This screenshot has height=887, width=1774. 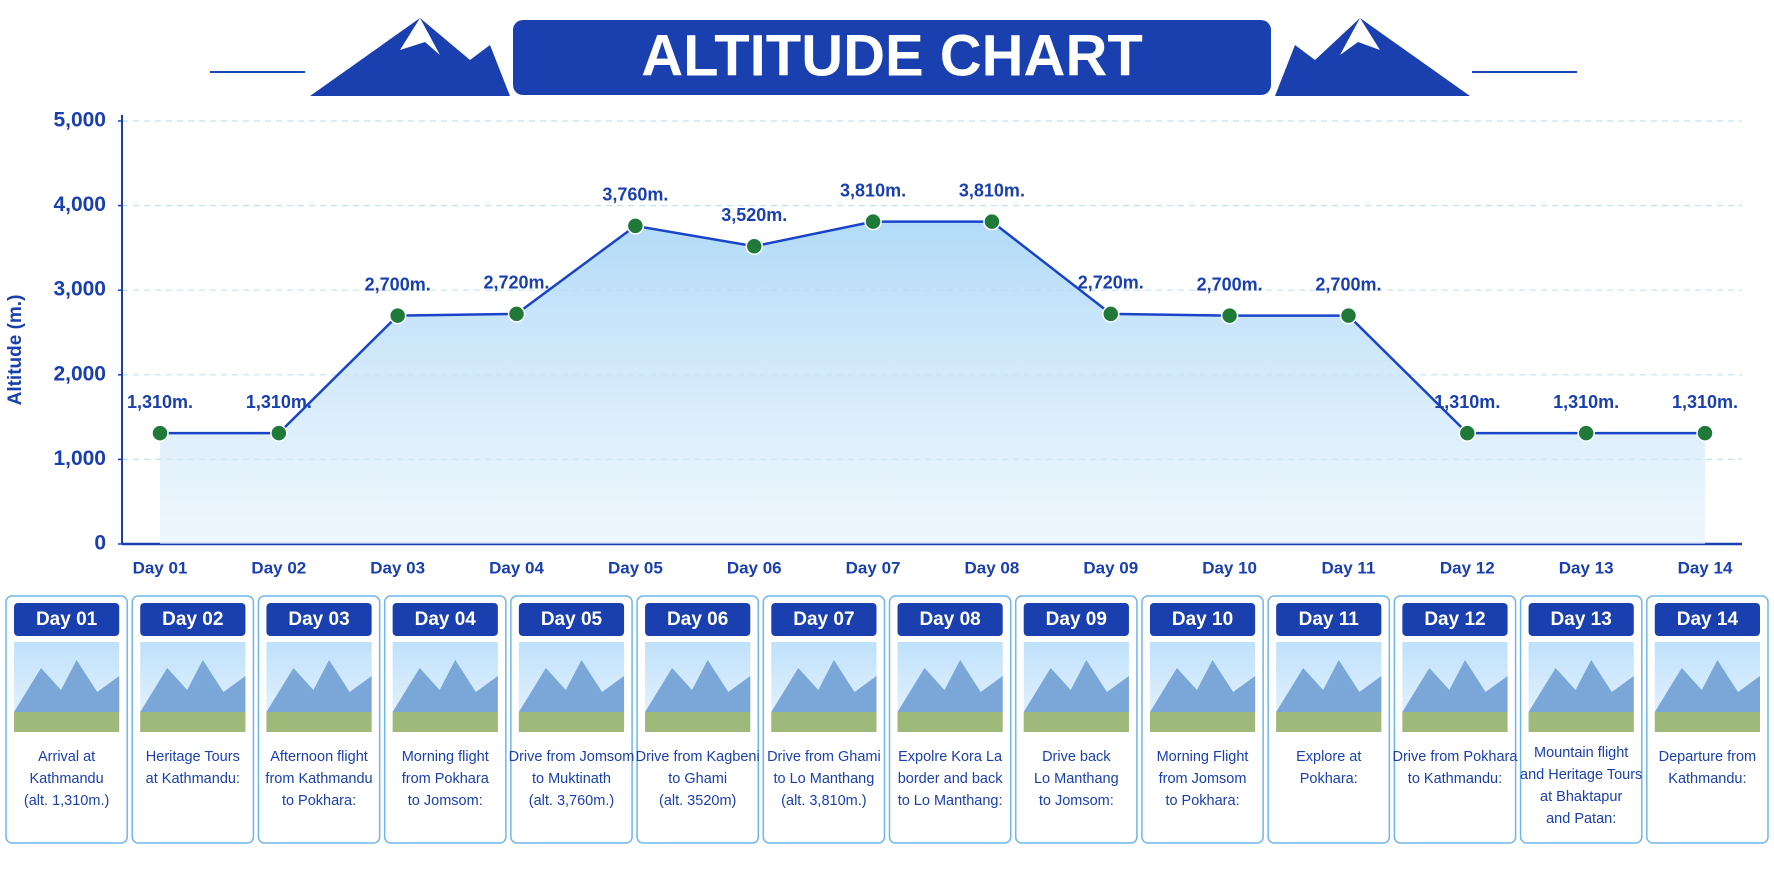 What do you see at coordinates (193, 719) in the screenshot?
I see `day-card: Day 02 Heritage Tours at Kathmandu:` at bounding box center [193, 719].